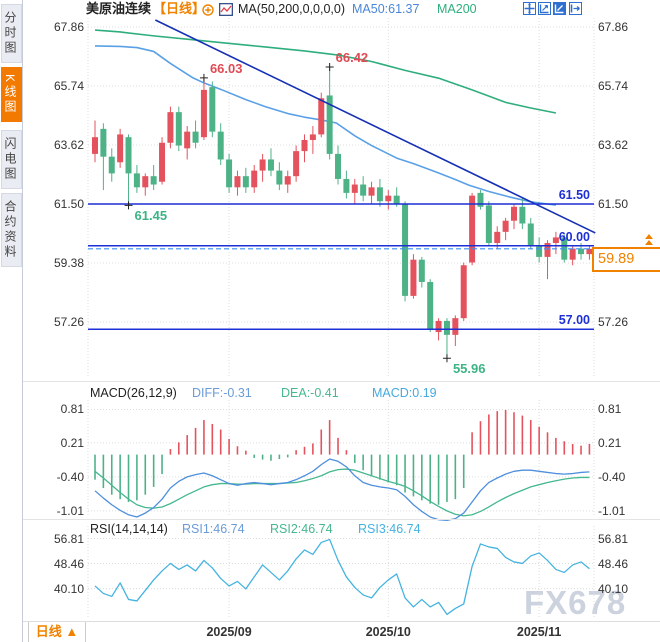  What do you see at coordinates (151, 216) in the screenshot?
I see `price-annotation: 61.45` at bounding box center [151, 216].